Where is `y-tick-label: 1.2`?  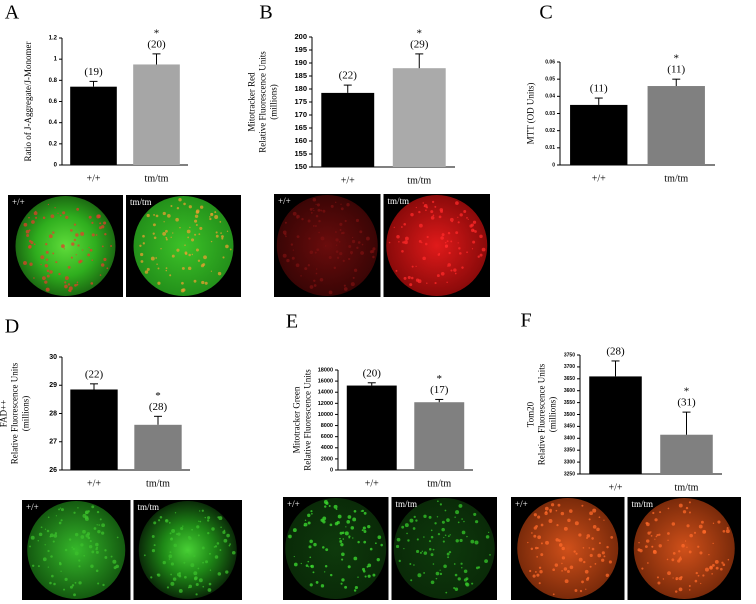 y-tick-label: 1.2 is located at coordinates (53, 39).